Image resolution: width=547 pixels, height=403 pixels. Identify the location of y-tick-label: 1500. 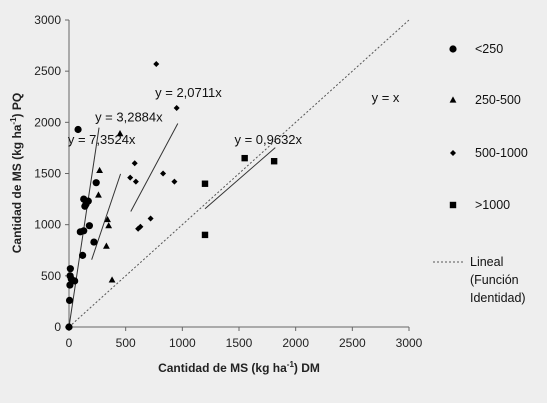
(47, 174).